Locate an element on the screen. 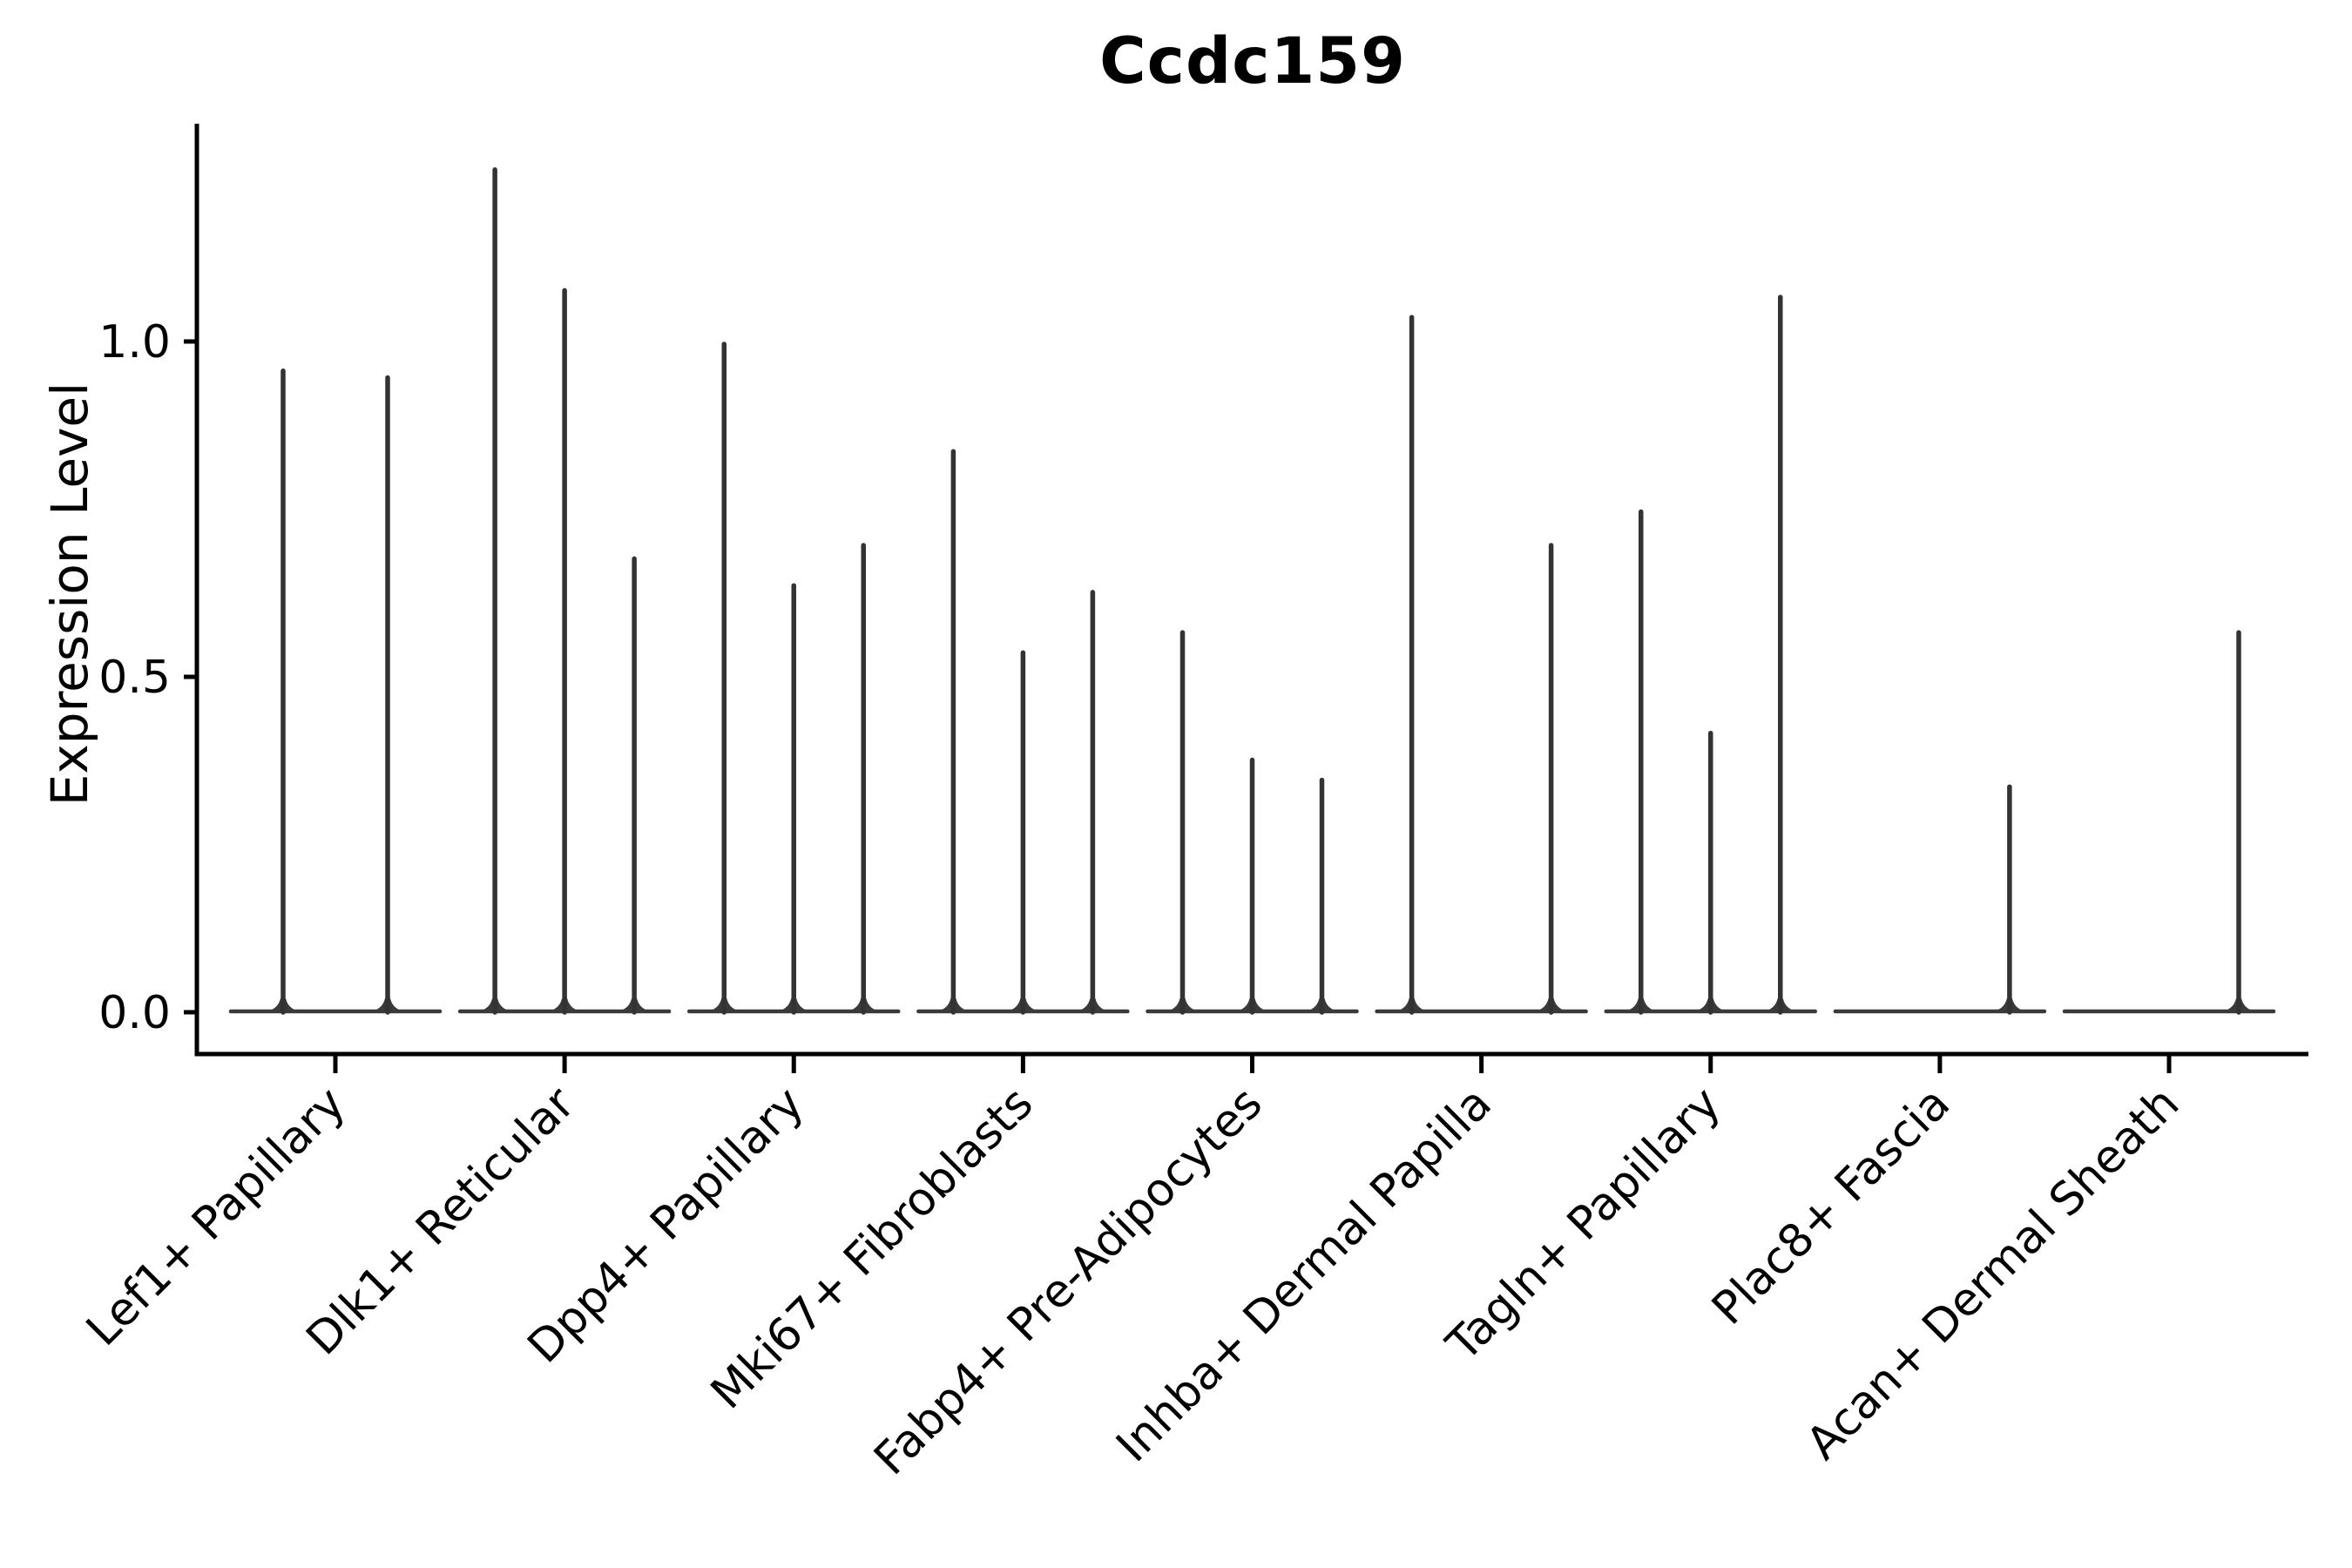 This screenshot has width=2352, height=1568. y-tick-label: 1.0 is located at coordinates (134, 342).